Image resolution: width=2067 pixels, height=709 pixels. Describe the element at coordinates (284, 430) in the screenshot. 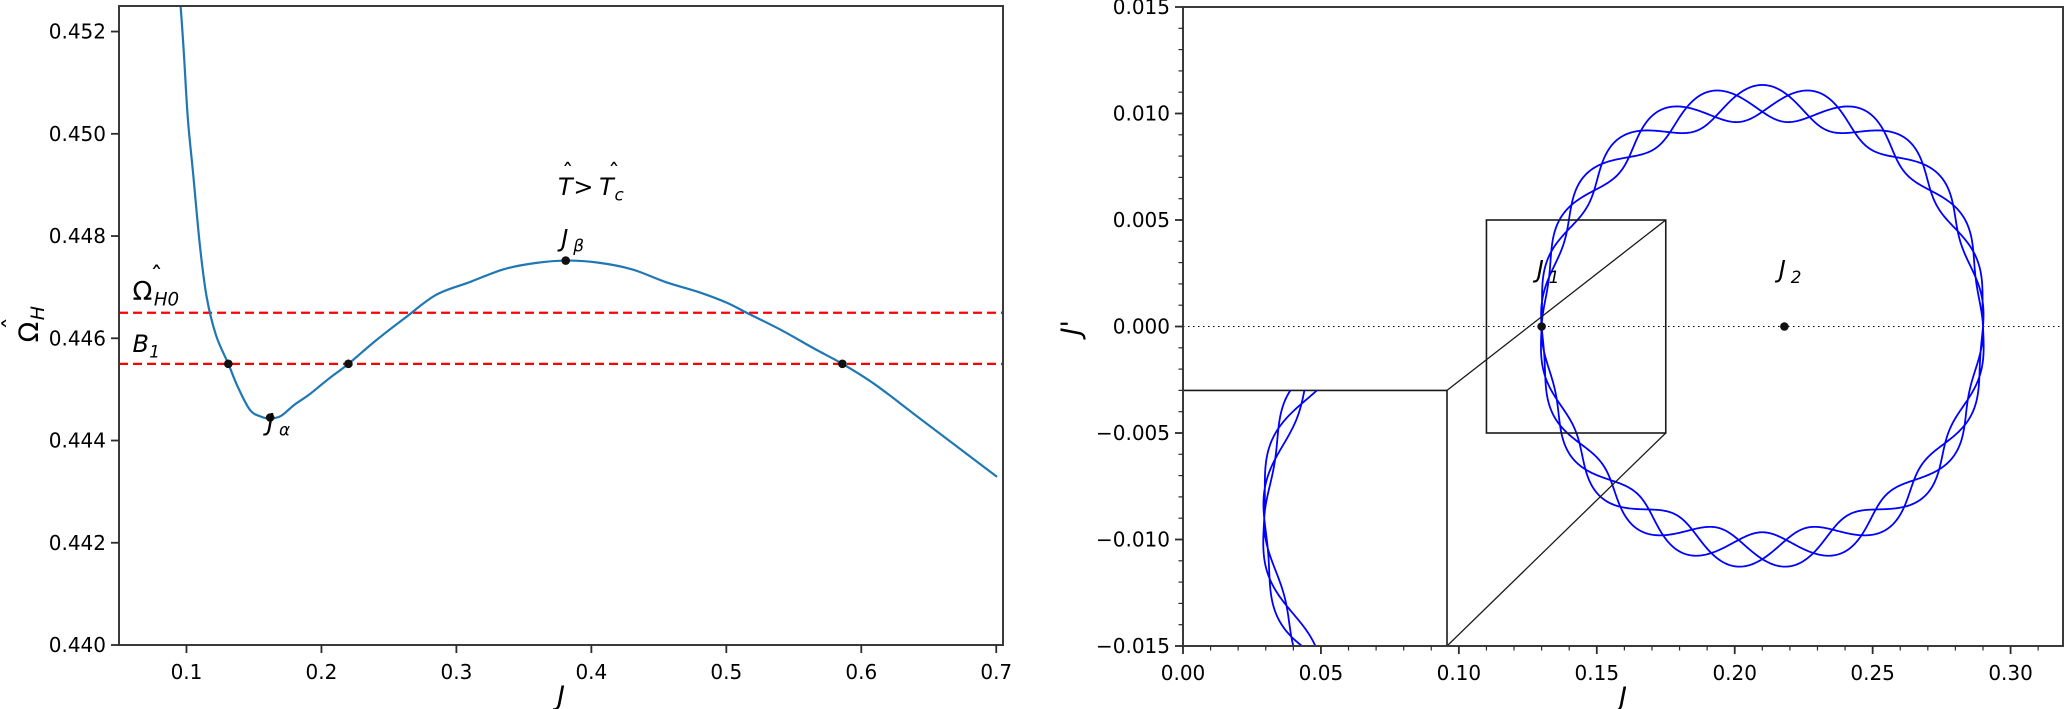

I see `j-alpha-label-sub: α` at that location.